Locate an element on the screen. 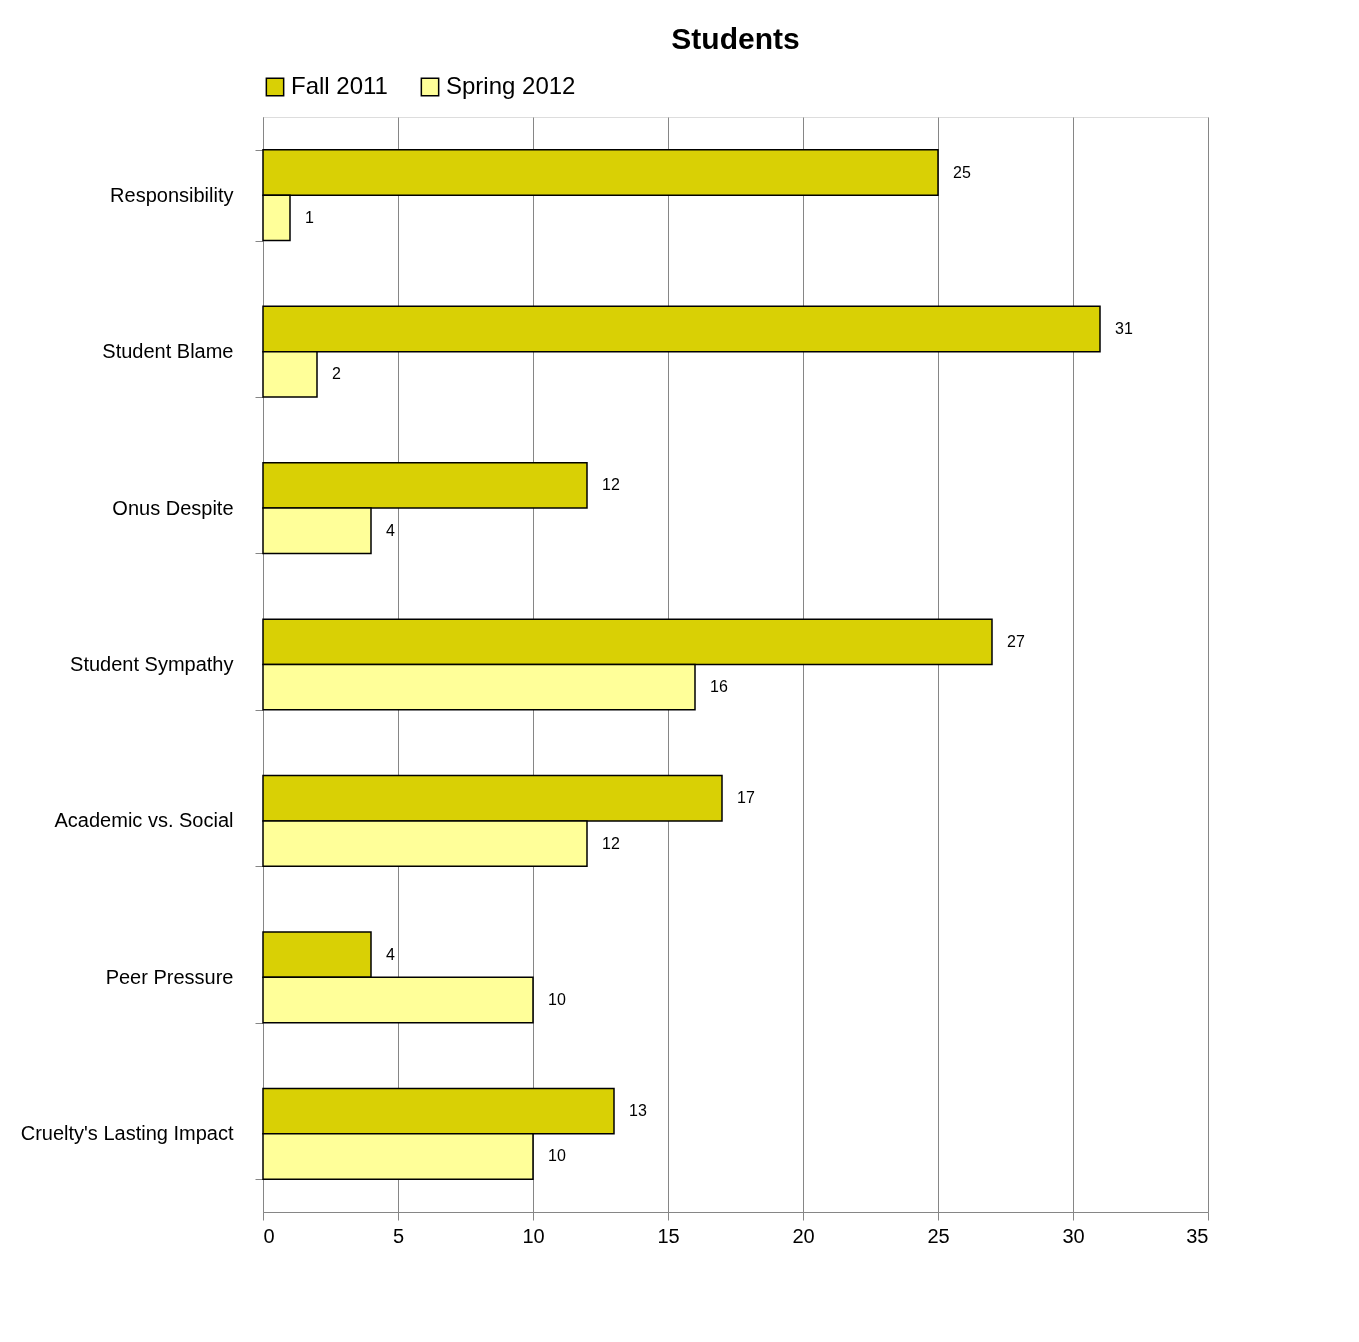 The image size is (1359, 1342). legend-label: Spring 2012 is located at coordinates (511, 85).